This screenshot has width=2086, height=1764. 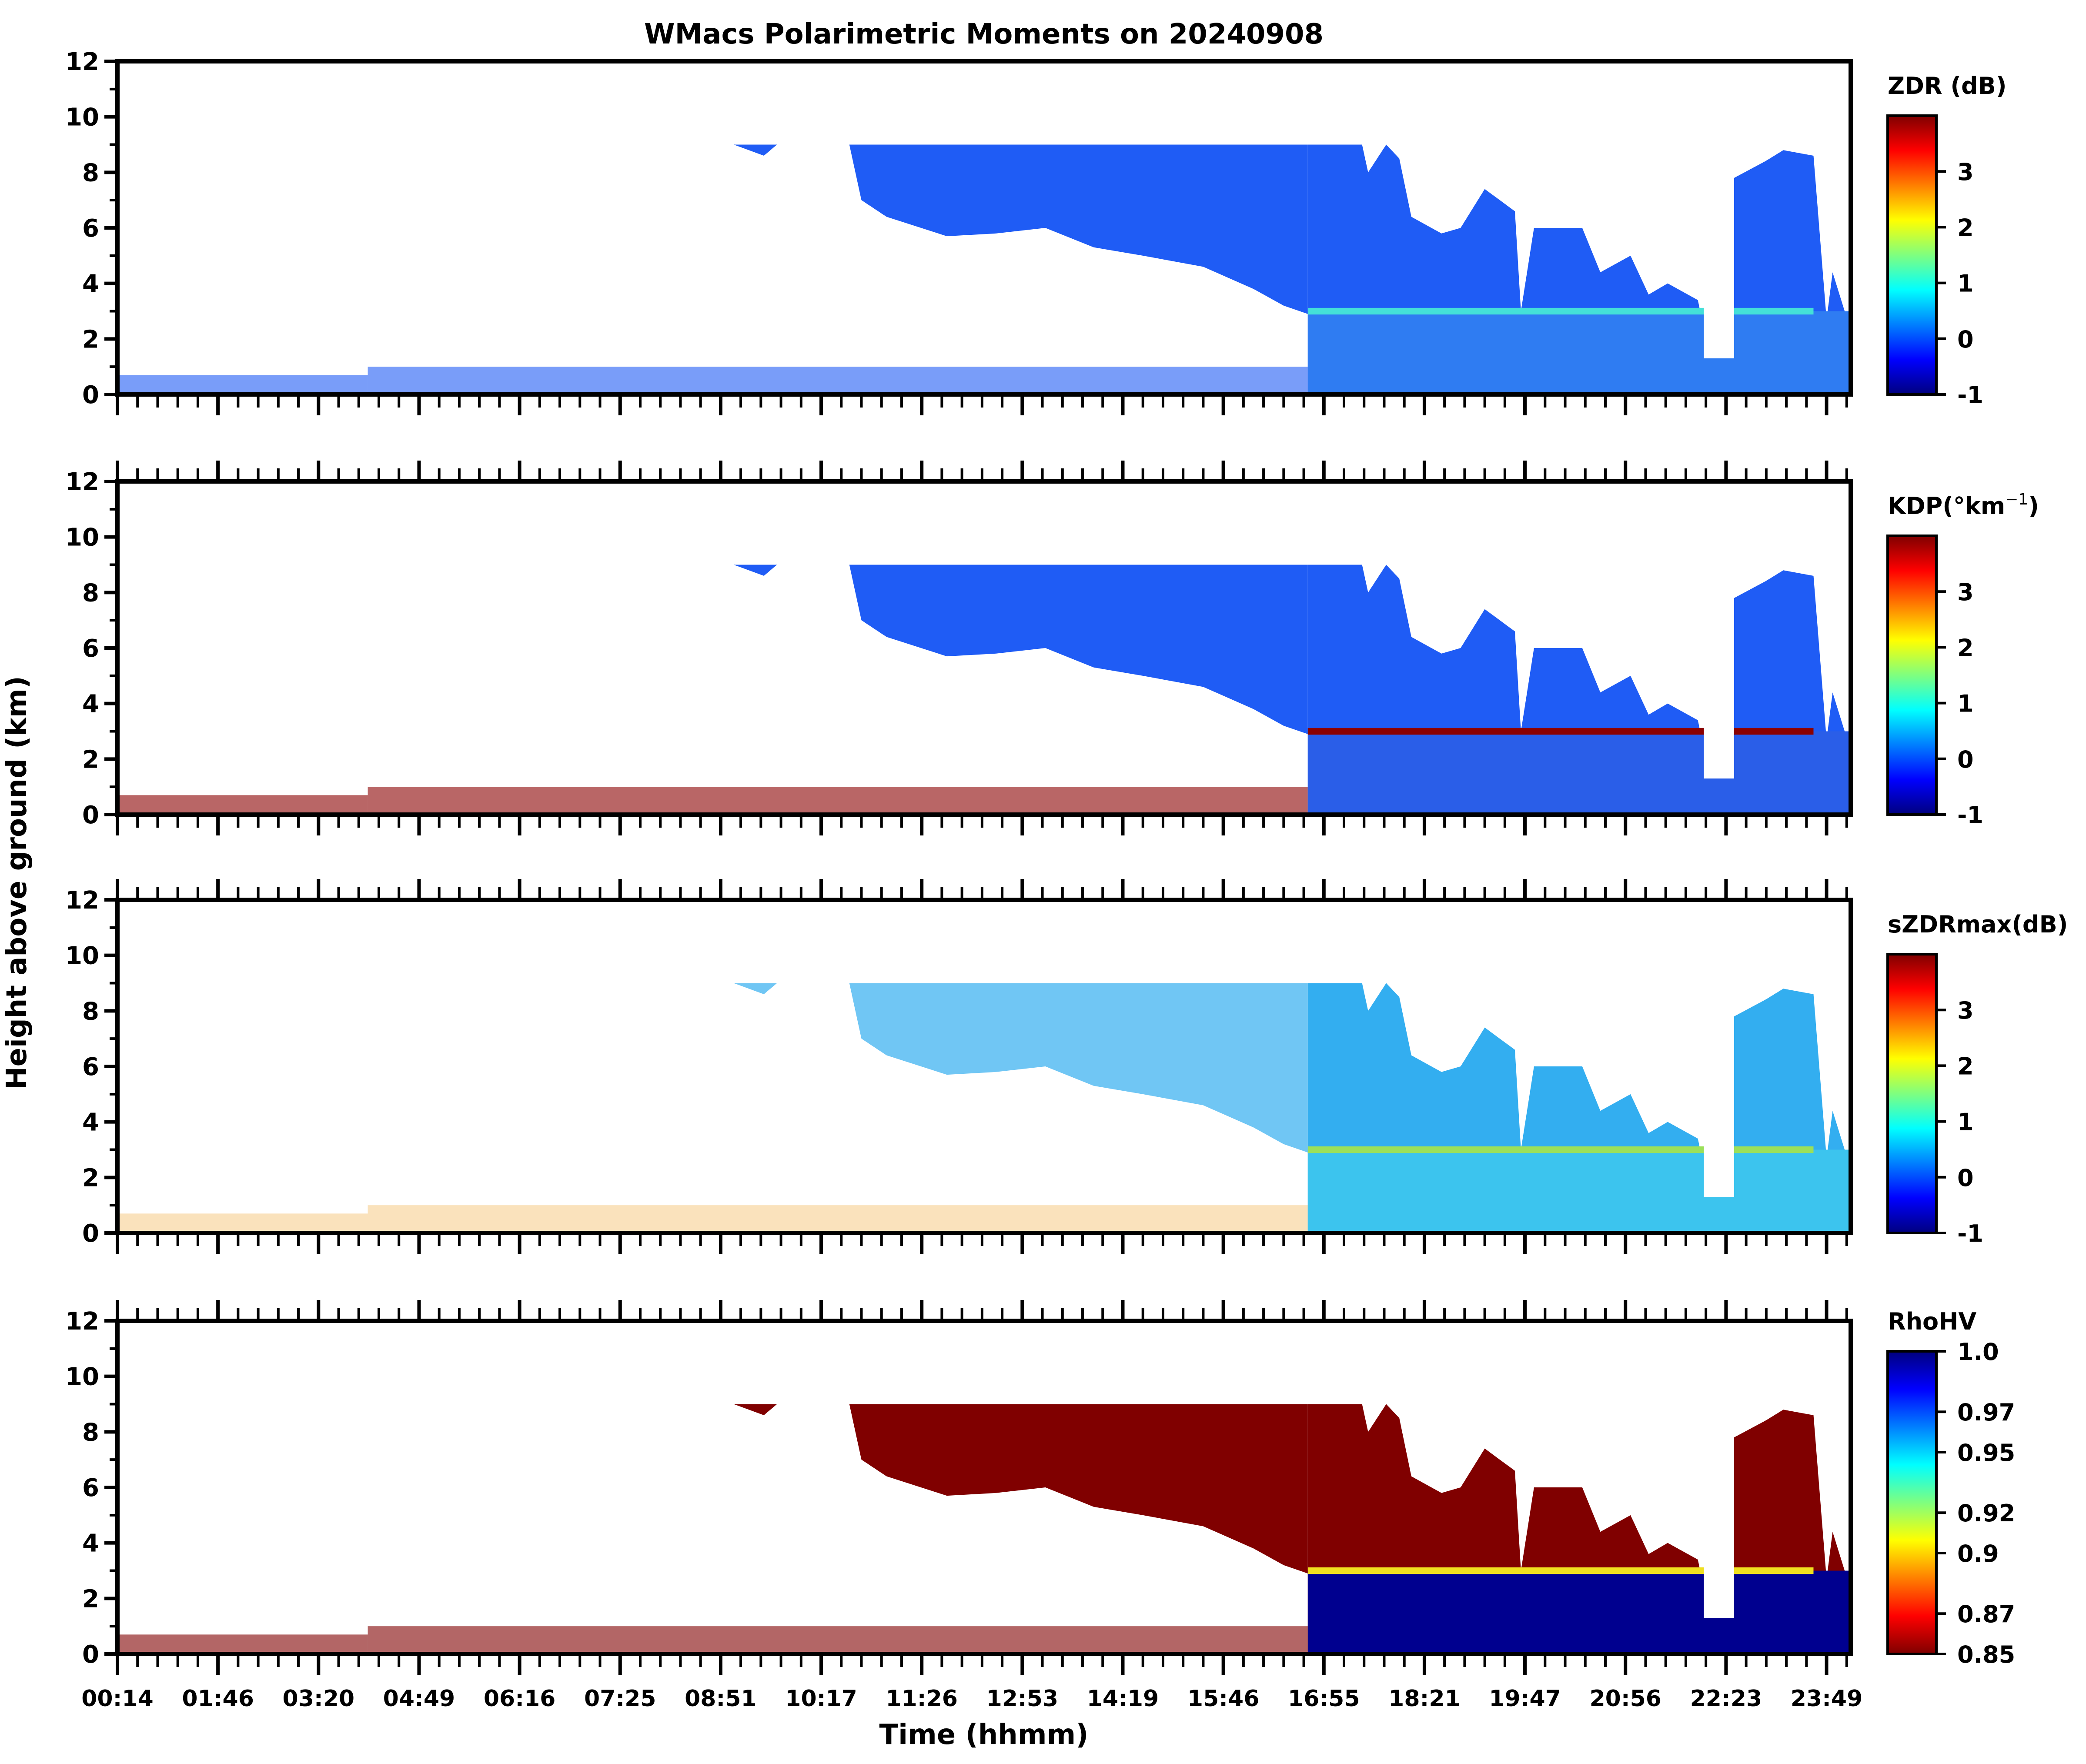 What do you see at coordinates (1827, 1699) in the screenshot?
I see `x-tick-label: 23:49` at bounding box center [1827, 1699].